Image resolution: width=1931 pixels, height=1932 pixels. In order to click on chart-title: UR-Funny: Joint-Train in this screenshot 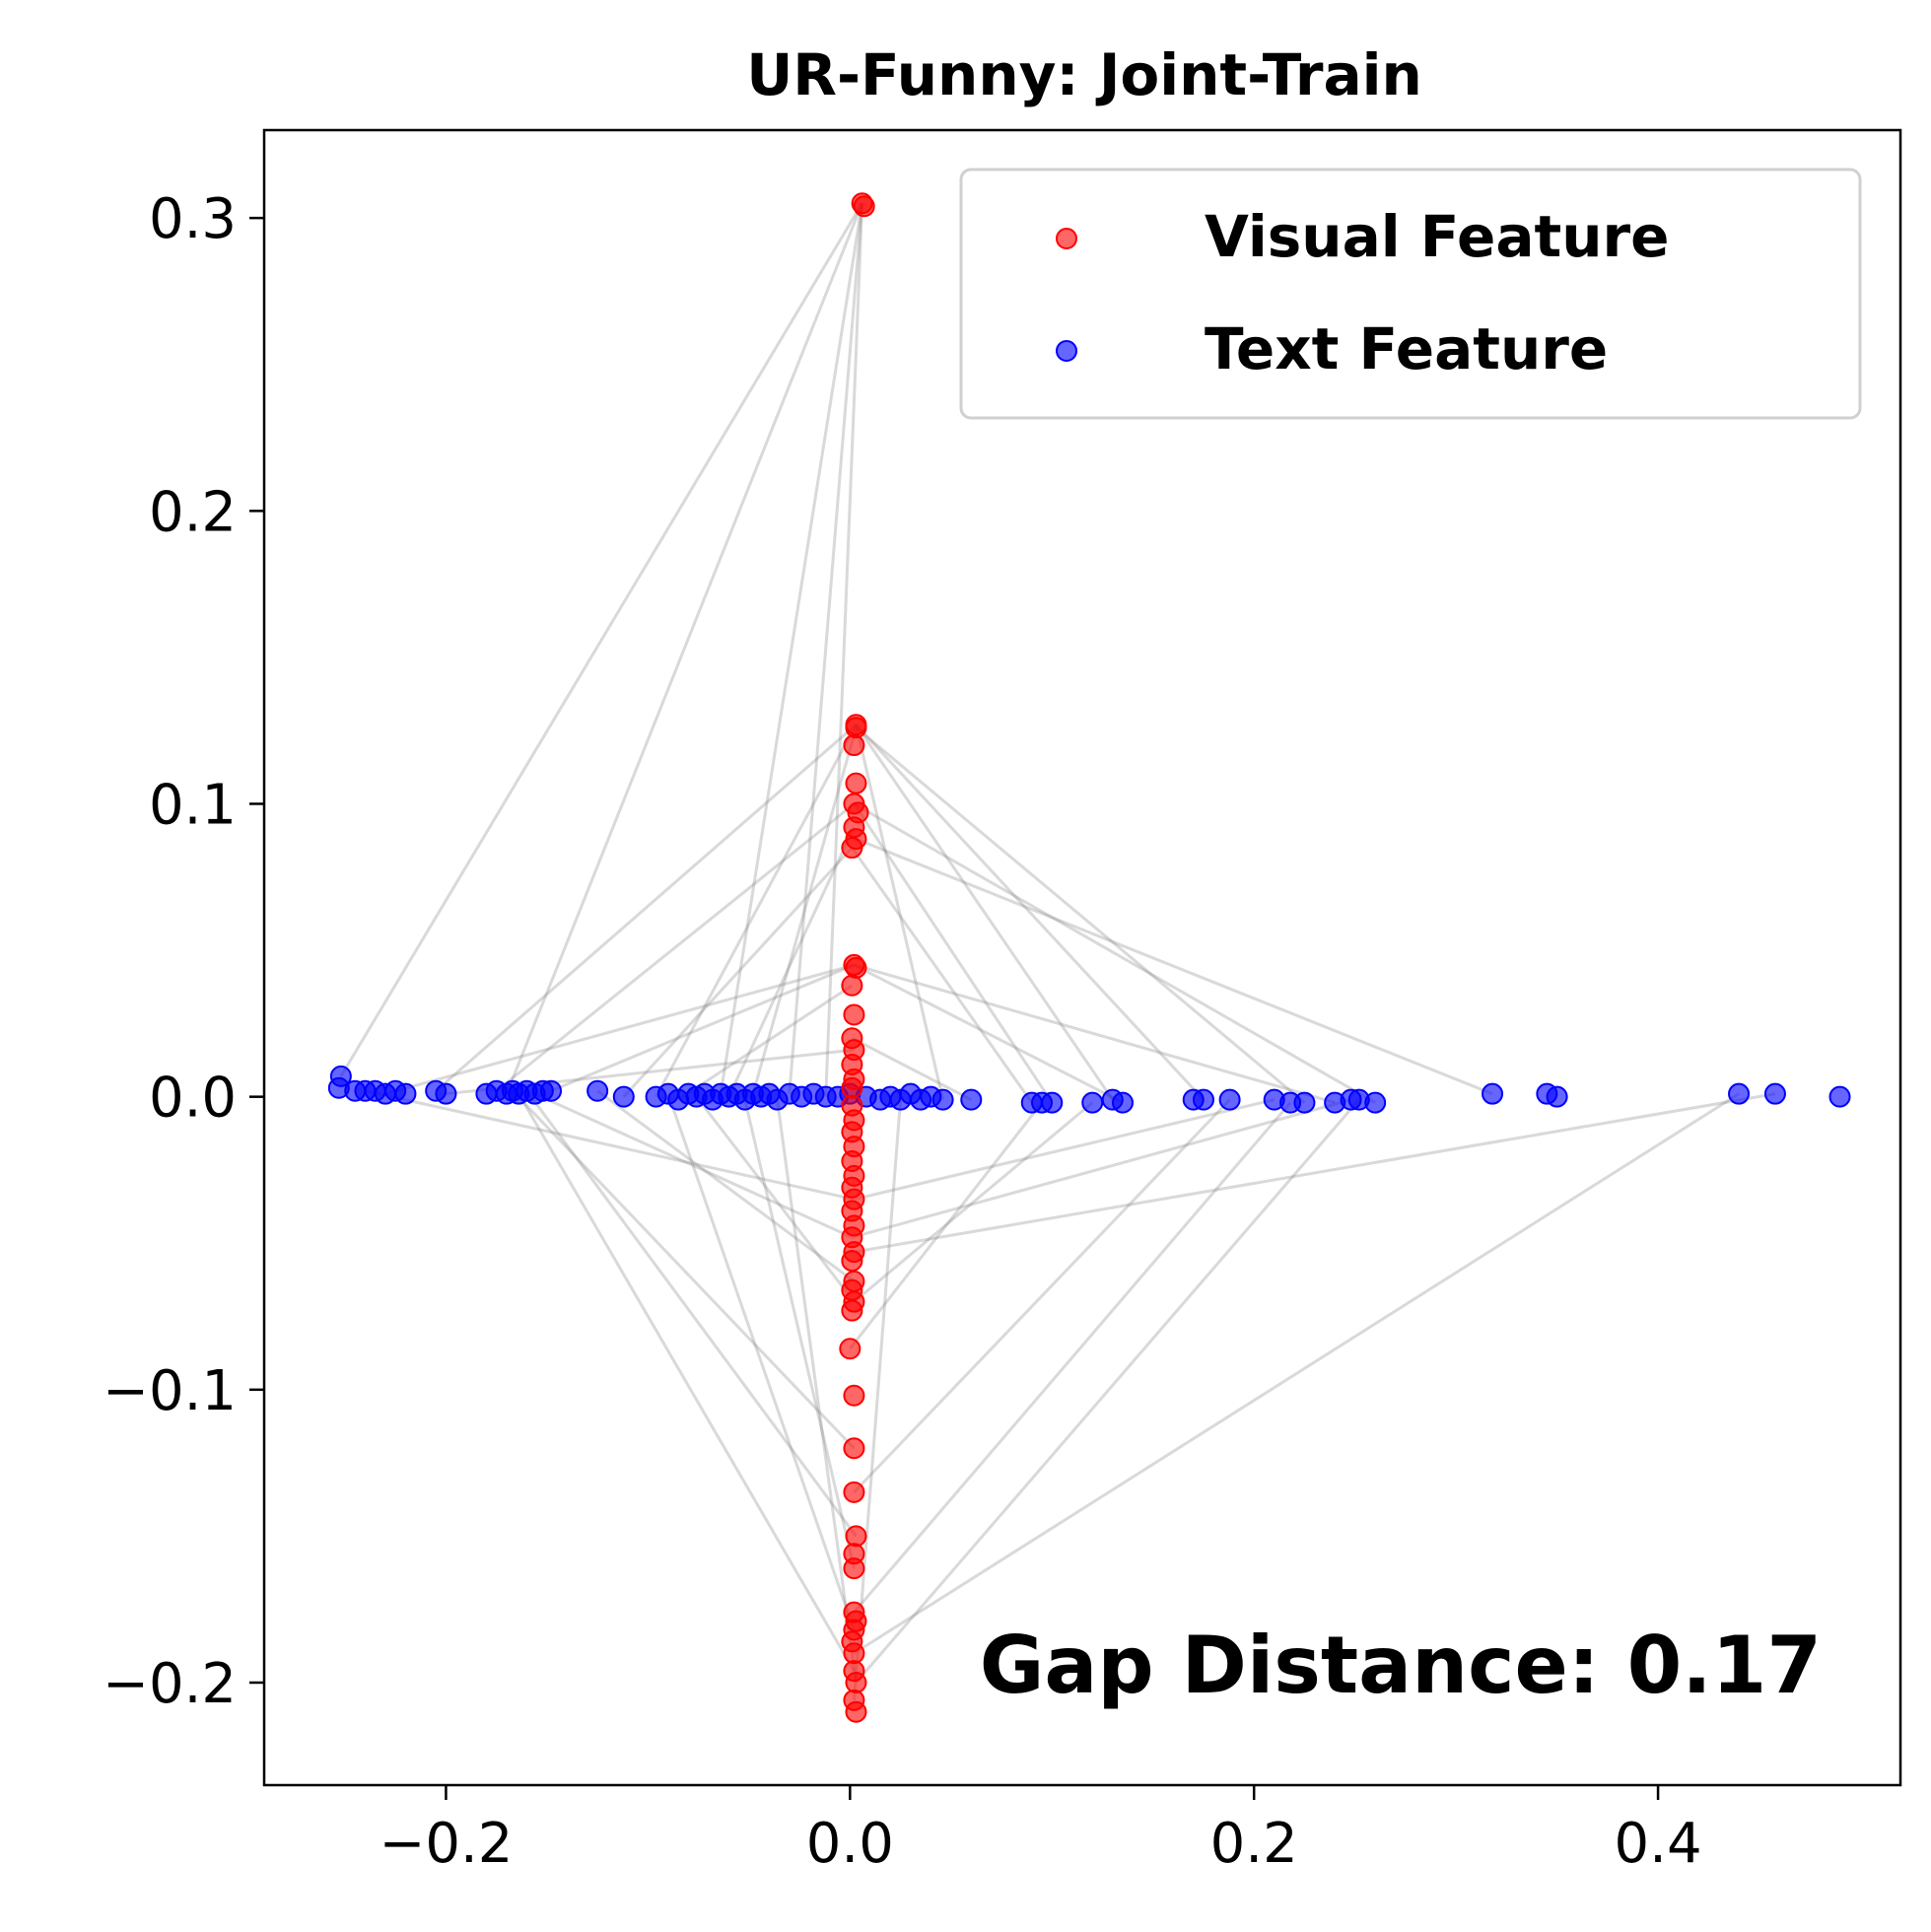, I will do `click(1084, 75)`.